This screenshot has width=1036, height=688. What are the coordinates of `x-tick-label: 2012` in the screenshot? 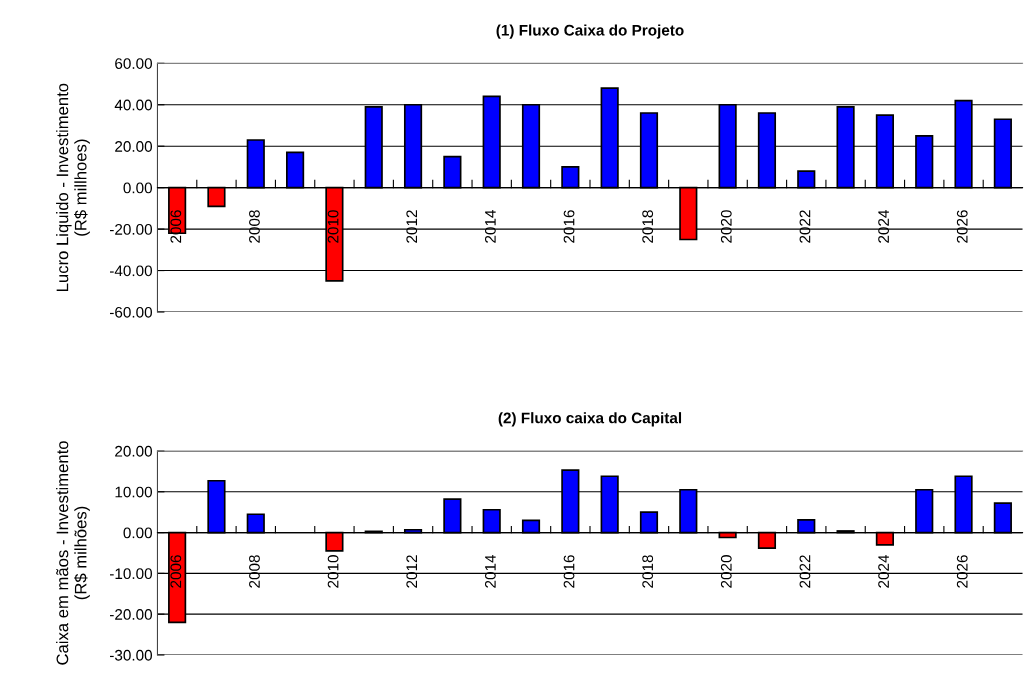 It's located at (412, 226).